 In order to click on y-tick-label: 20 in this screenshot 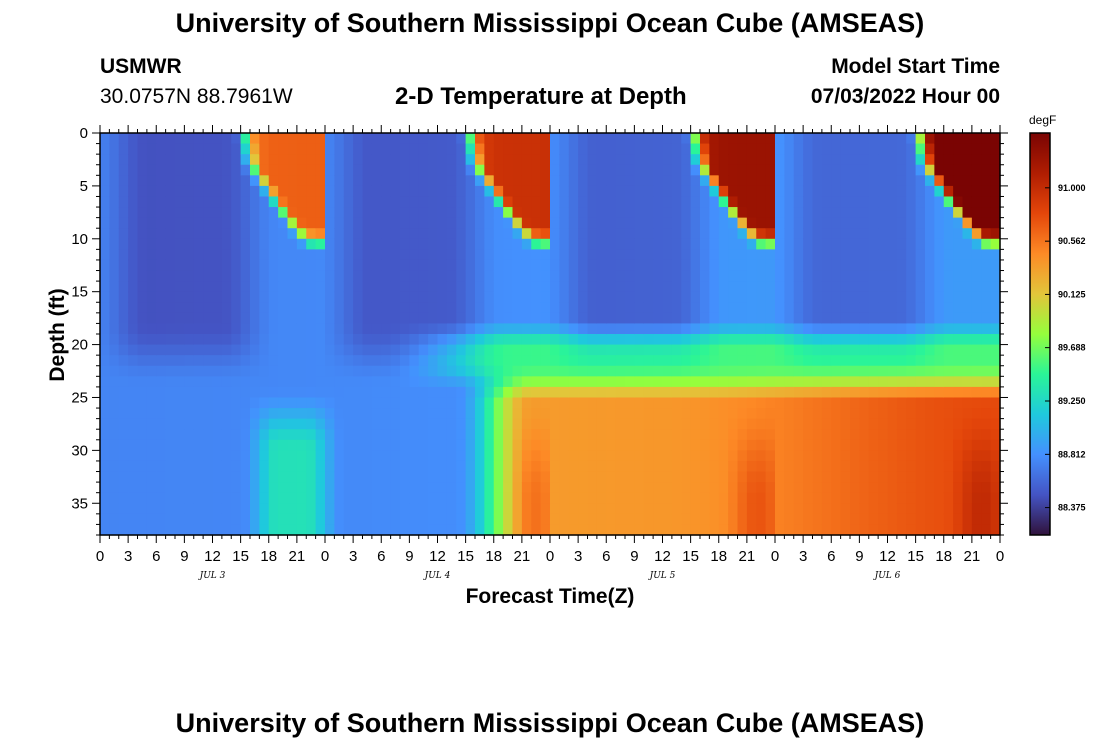, I will do `click(79, 345)`.